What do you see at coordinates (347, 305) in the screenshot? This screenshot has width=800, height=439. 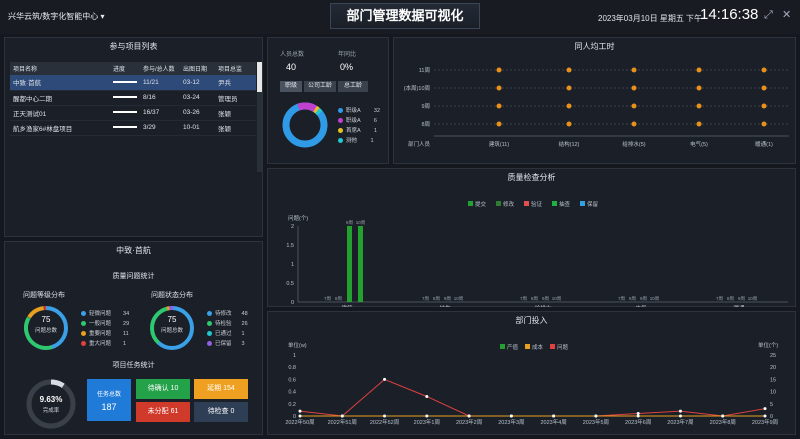 I see `x-tick-label: 建筑` at bounding box center [347, 305].